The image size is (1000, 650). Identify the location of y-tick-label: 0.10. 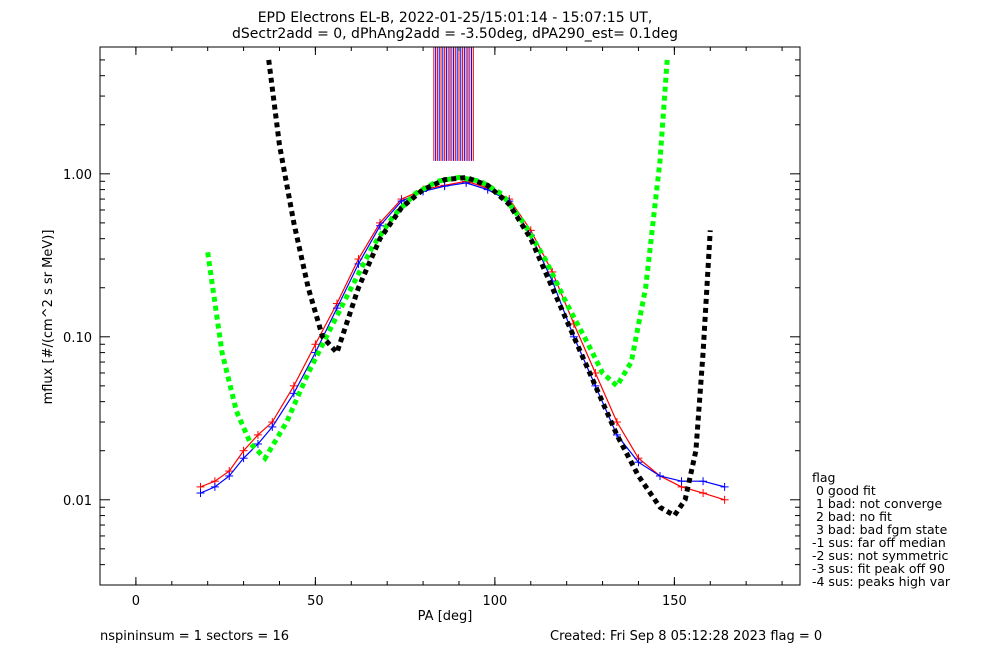
(77, 338).